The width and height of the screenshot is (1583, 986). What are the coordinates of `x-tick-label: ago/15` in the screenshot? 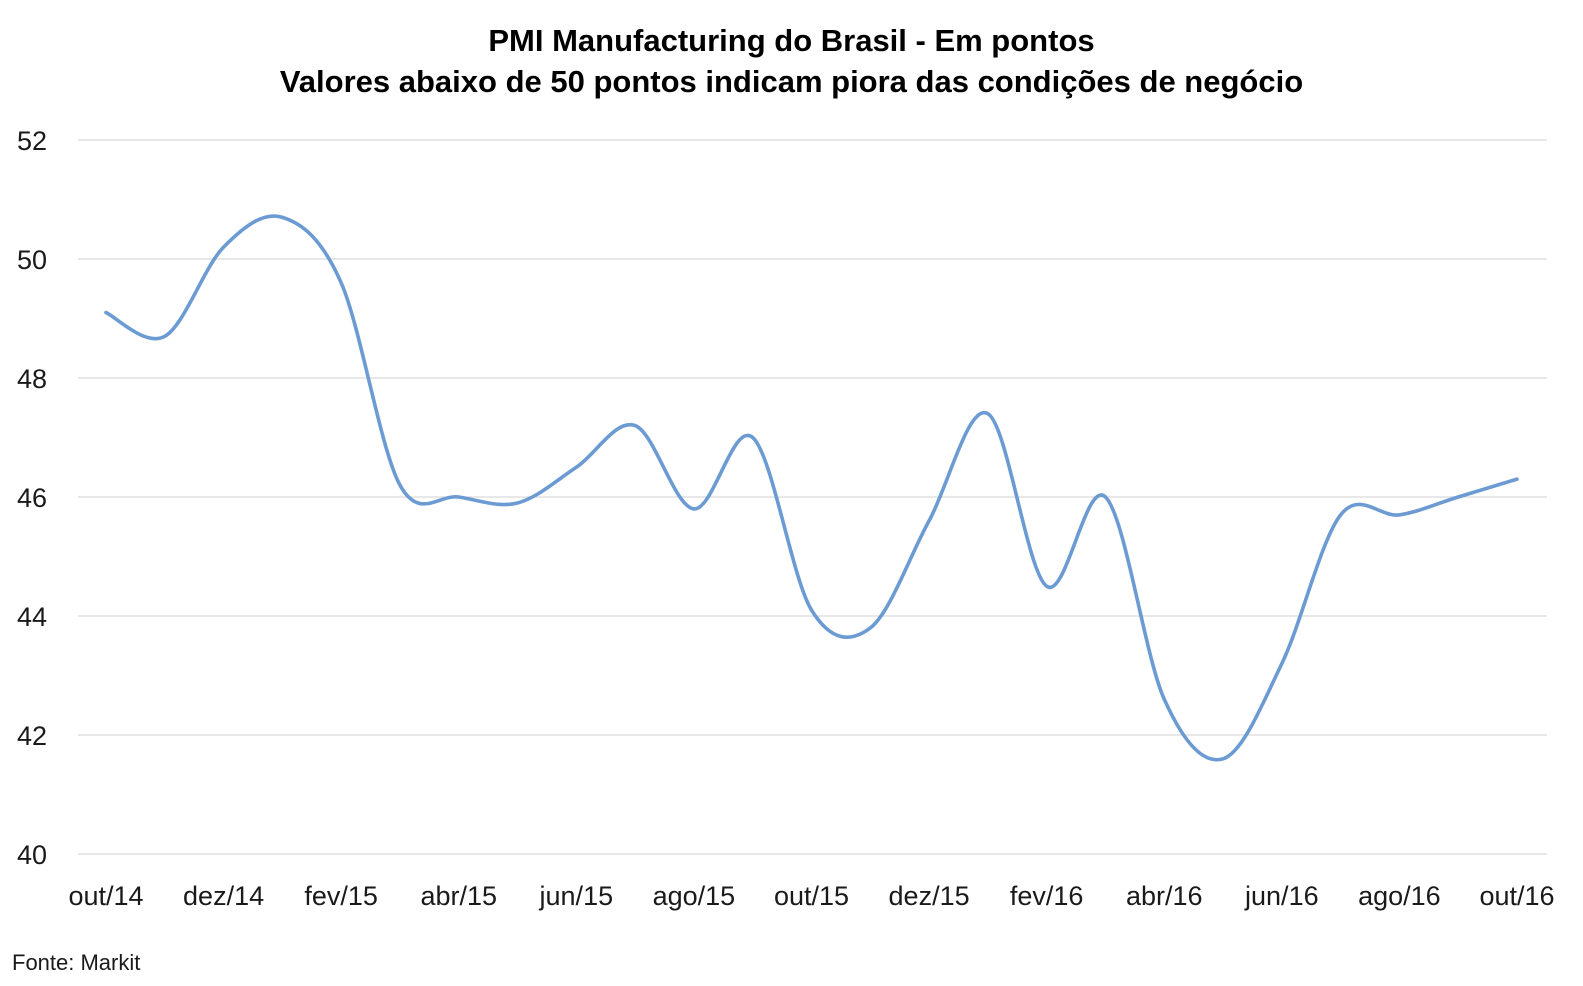 It's located at (694, 896).